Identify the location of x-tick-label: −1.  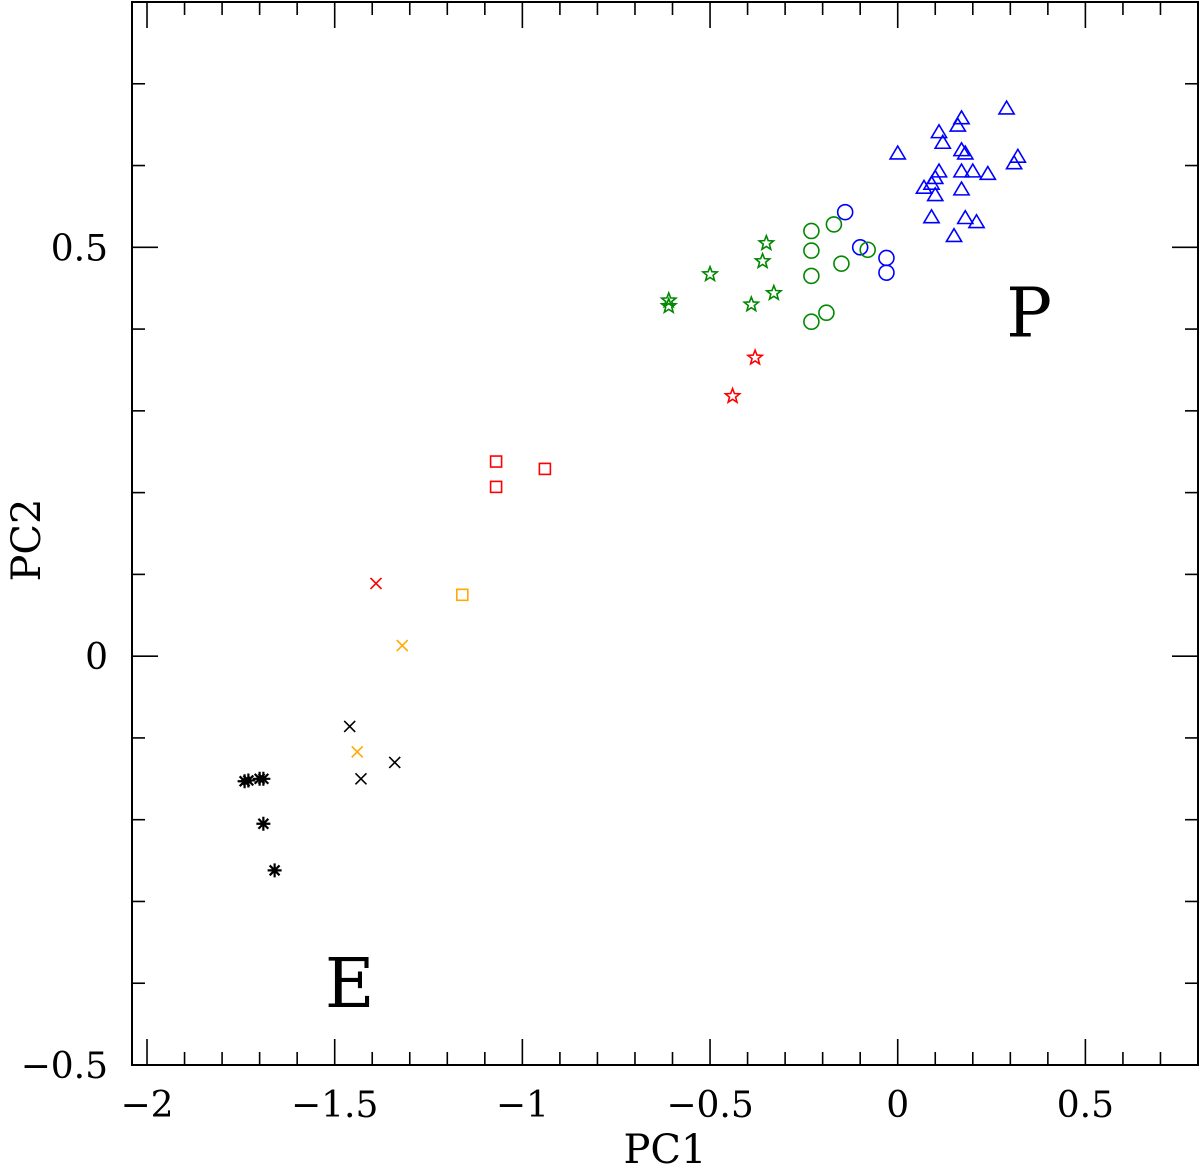
(522, 1105).